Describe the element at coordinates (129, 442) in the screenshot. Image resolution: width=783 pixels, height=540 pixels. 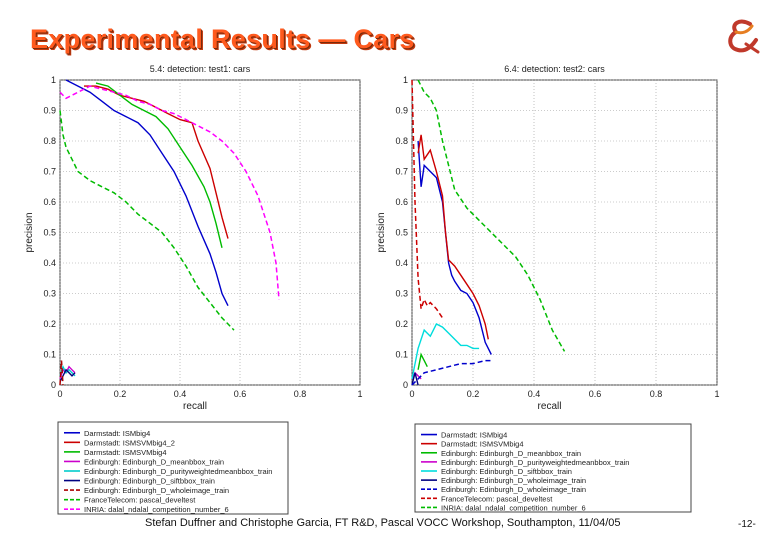
I see `legend-label: Darmstadt: ISMSVMbig4_2` at that location.